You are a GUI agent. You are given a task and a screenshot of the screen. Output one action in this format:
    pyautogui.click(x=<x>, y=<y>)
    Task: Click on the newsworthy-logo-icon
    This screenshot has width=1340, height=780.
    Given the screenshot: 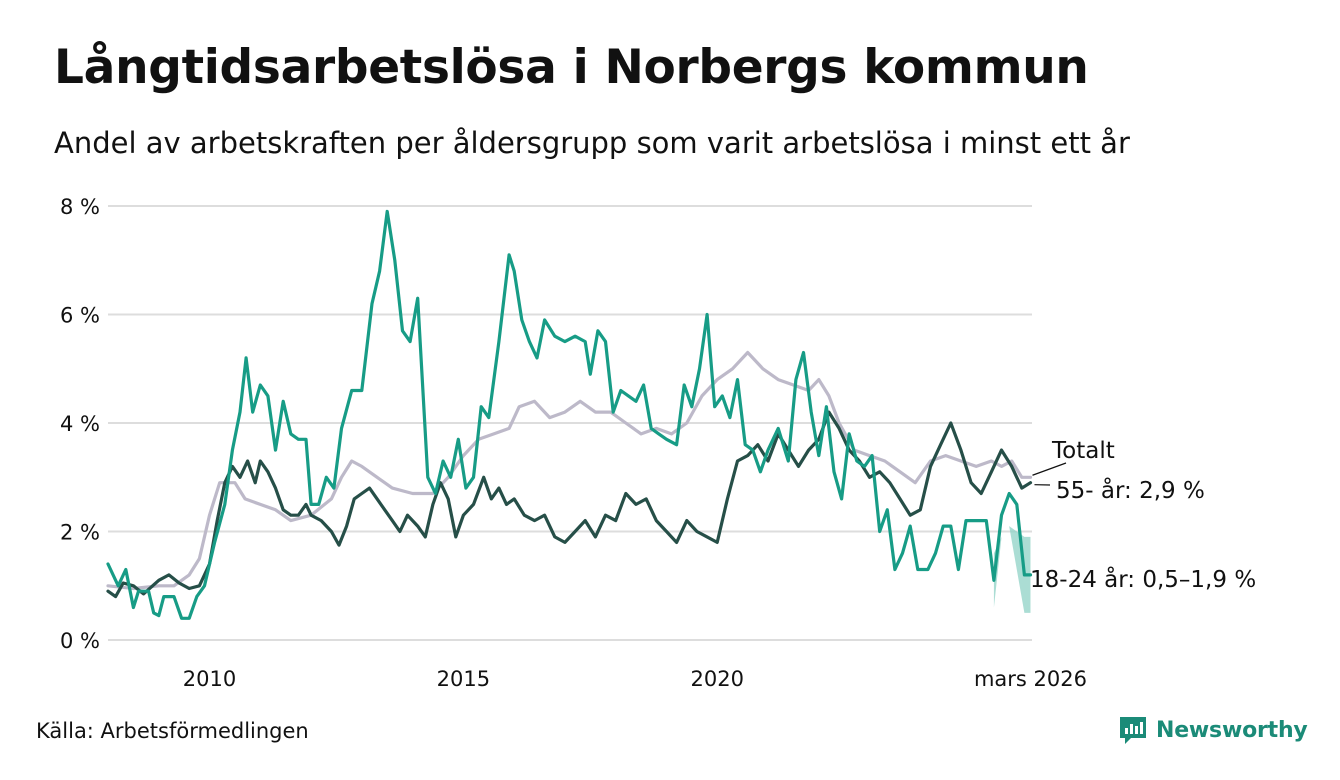 What is the action you would take?
    pyautogui.click(x=1133, y=730)
    